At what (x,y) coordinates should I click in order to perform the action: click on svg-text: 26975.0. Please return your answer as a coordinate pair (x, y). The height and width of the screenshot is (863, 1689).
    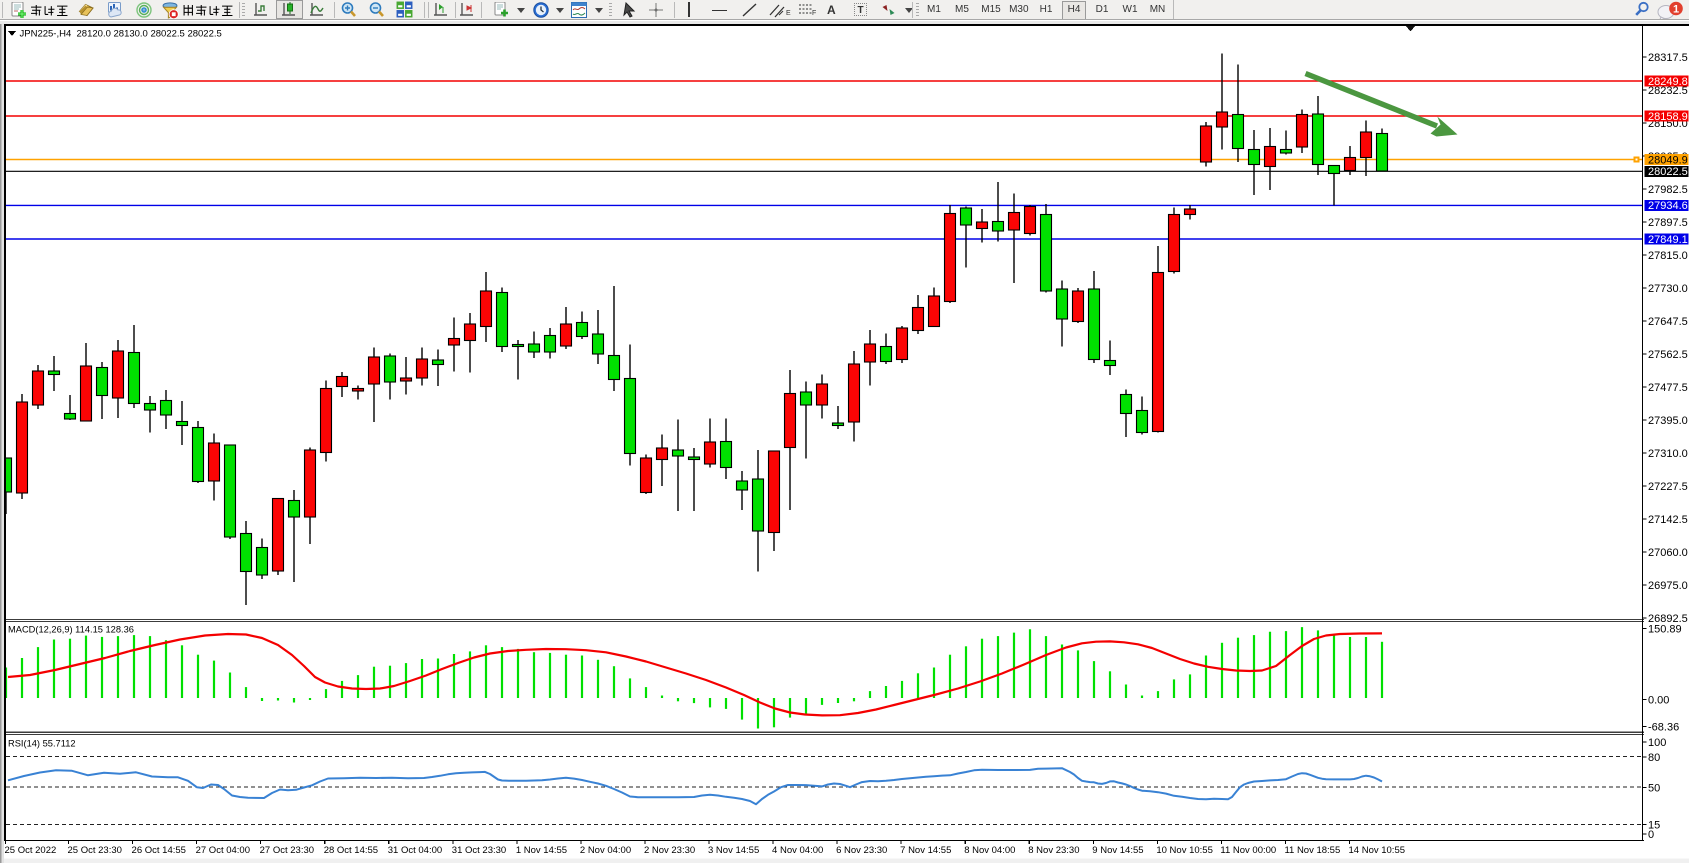
    Looking at the image, I should click on (1668, 586).